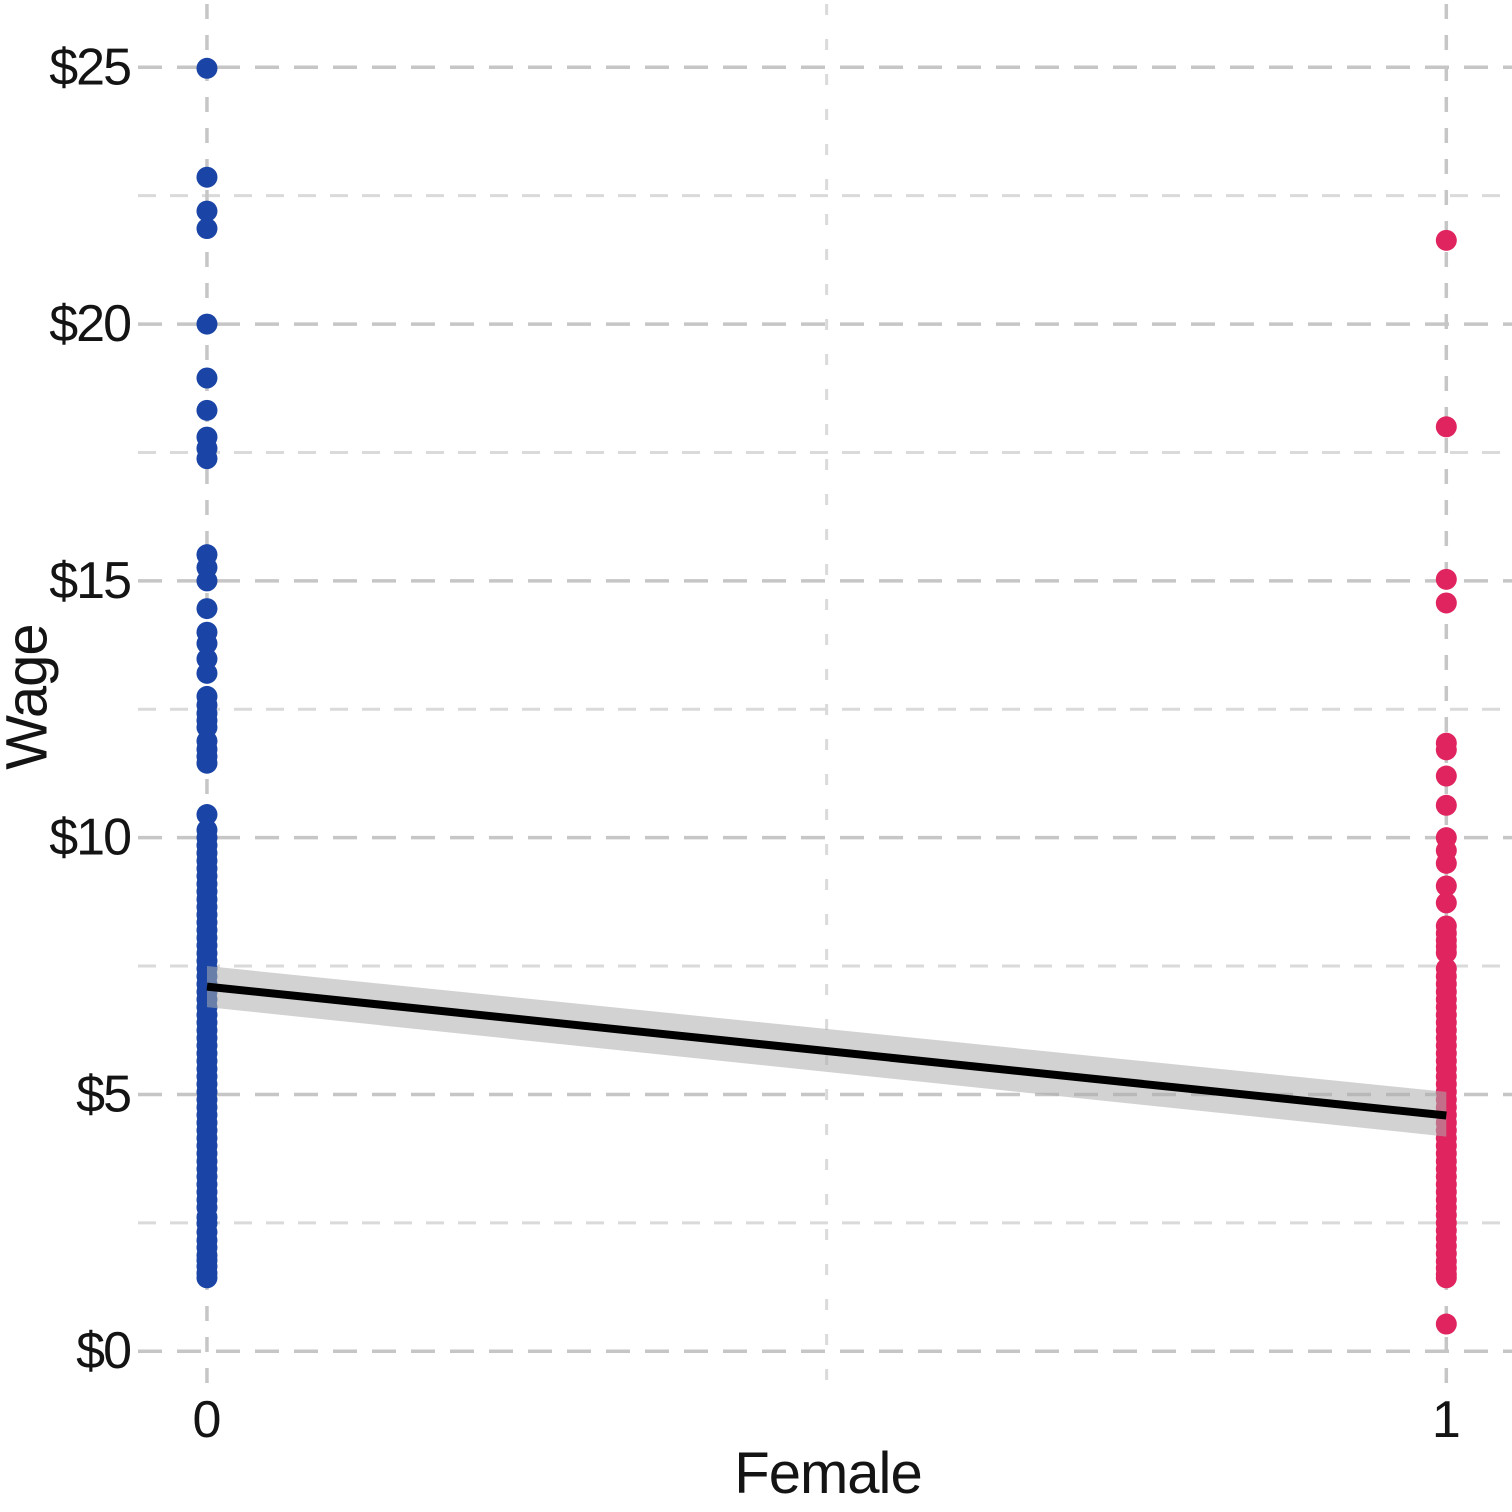 This screenshot has height=1512, width=1512. I want to click on y-axis-title: Wage, so click(30, 697).